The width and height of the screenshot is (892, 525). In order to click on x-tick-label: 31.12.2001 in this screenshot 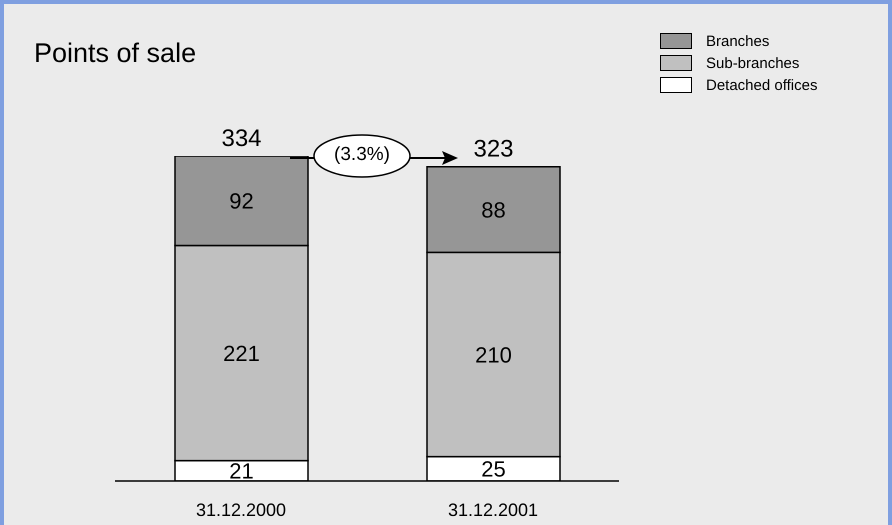, I will do `click(493, 510)`.